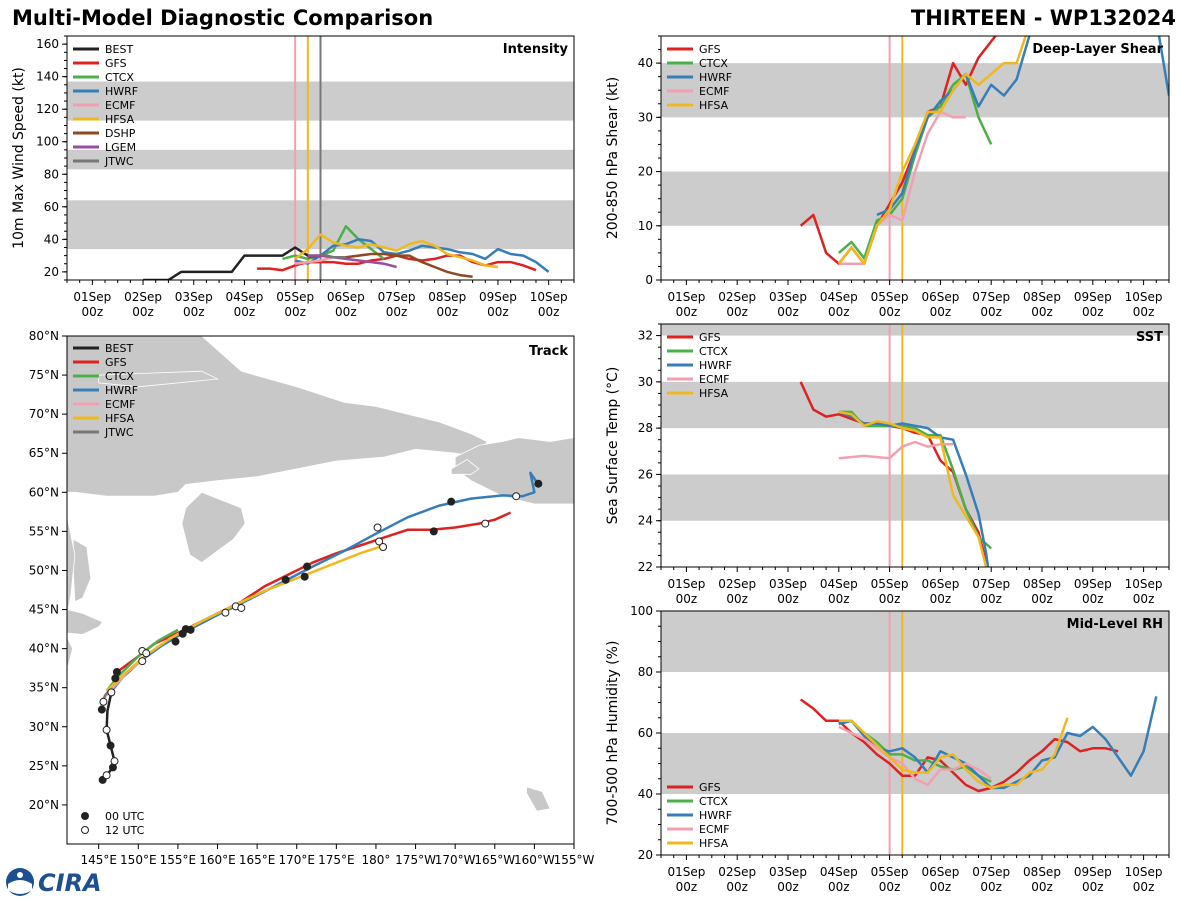  I want to click on land-alaska-west-tip, so click(465, 467).